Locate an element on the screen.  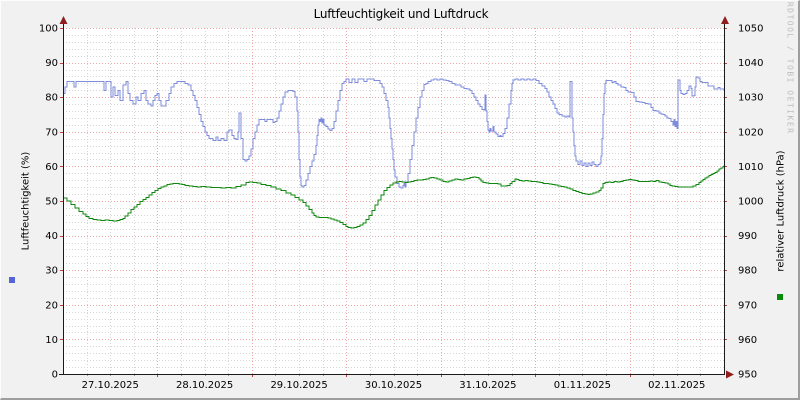
right-tick-label: 1040 is located at coordinates (750, 63).